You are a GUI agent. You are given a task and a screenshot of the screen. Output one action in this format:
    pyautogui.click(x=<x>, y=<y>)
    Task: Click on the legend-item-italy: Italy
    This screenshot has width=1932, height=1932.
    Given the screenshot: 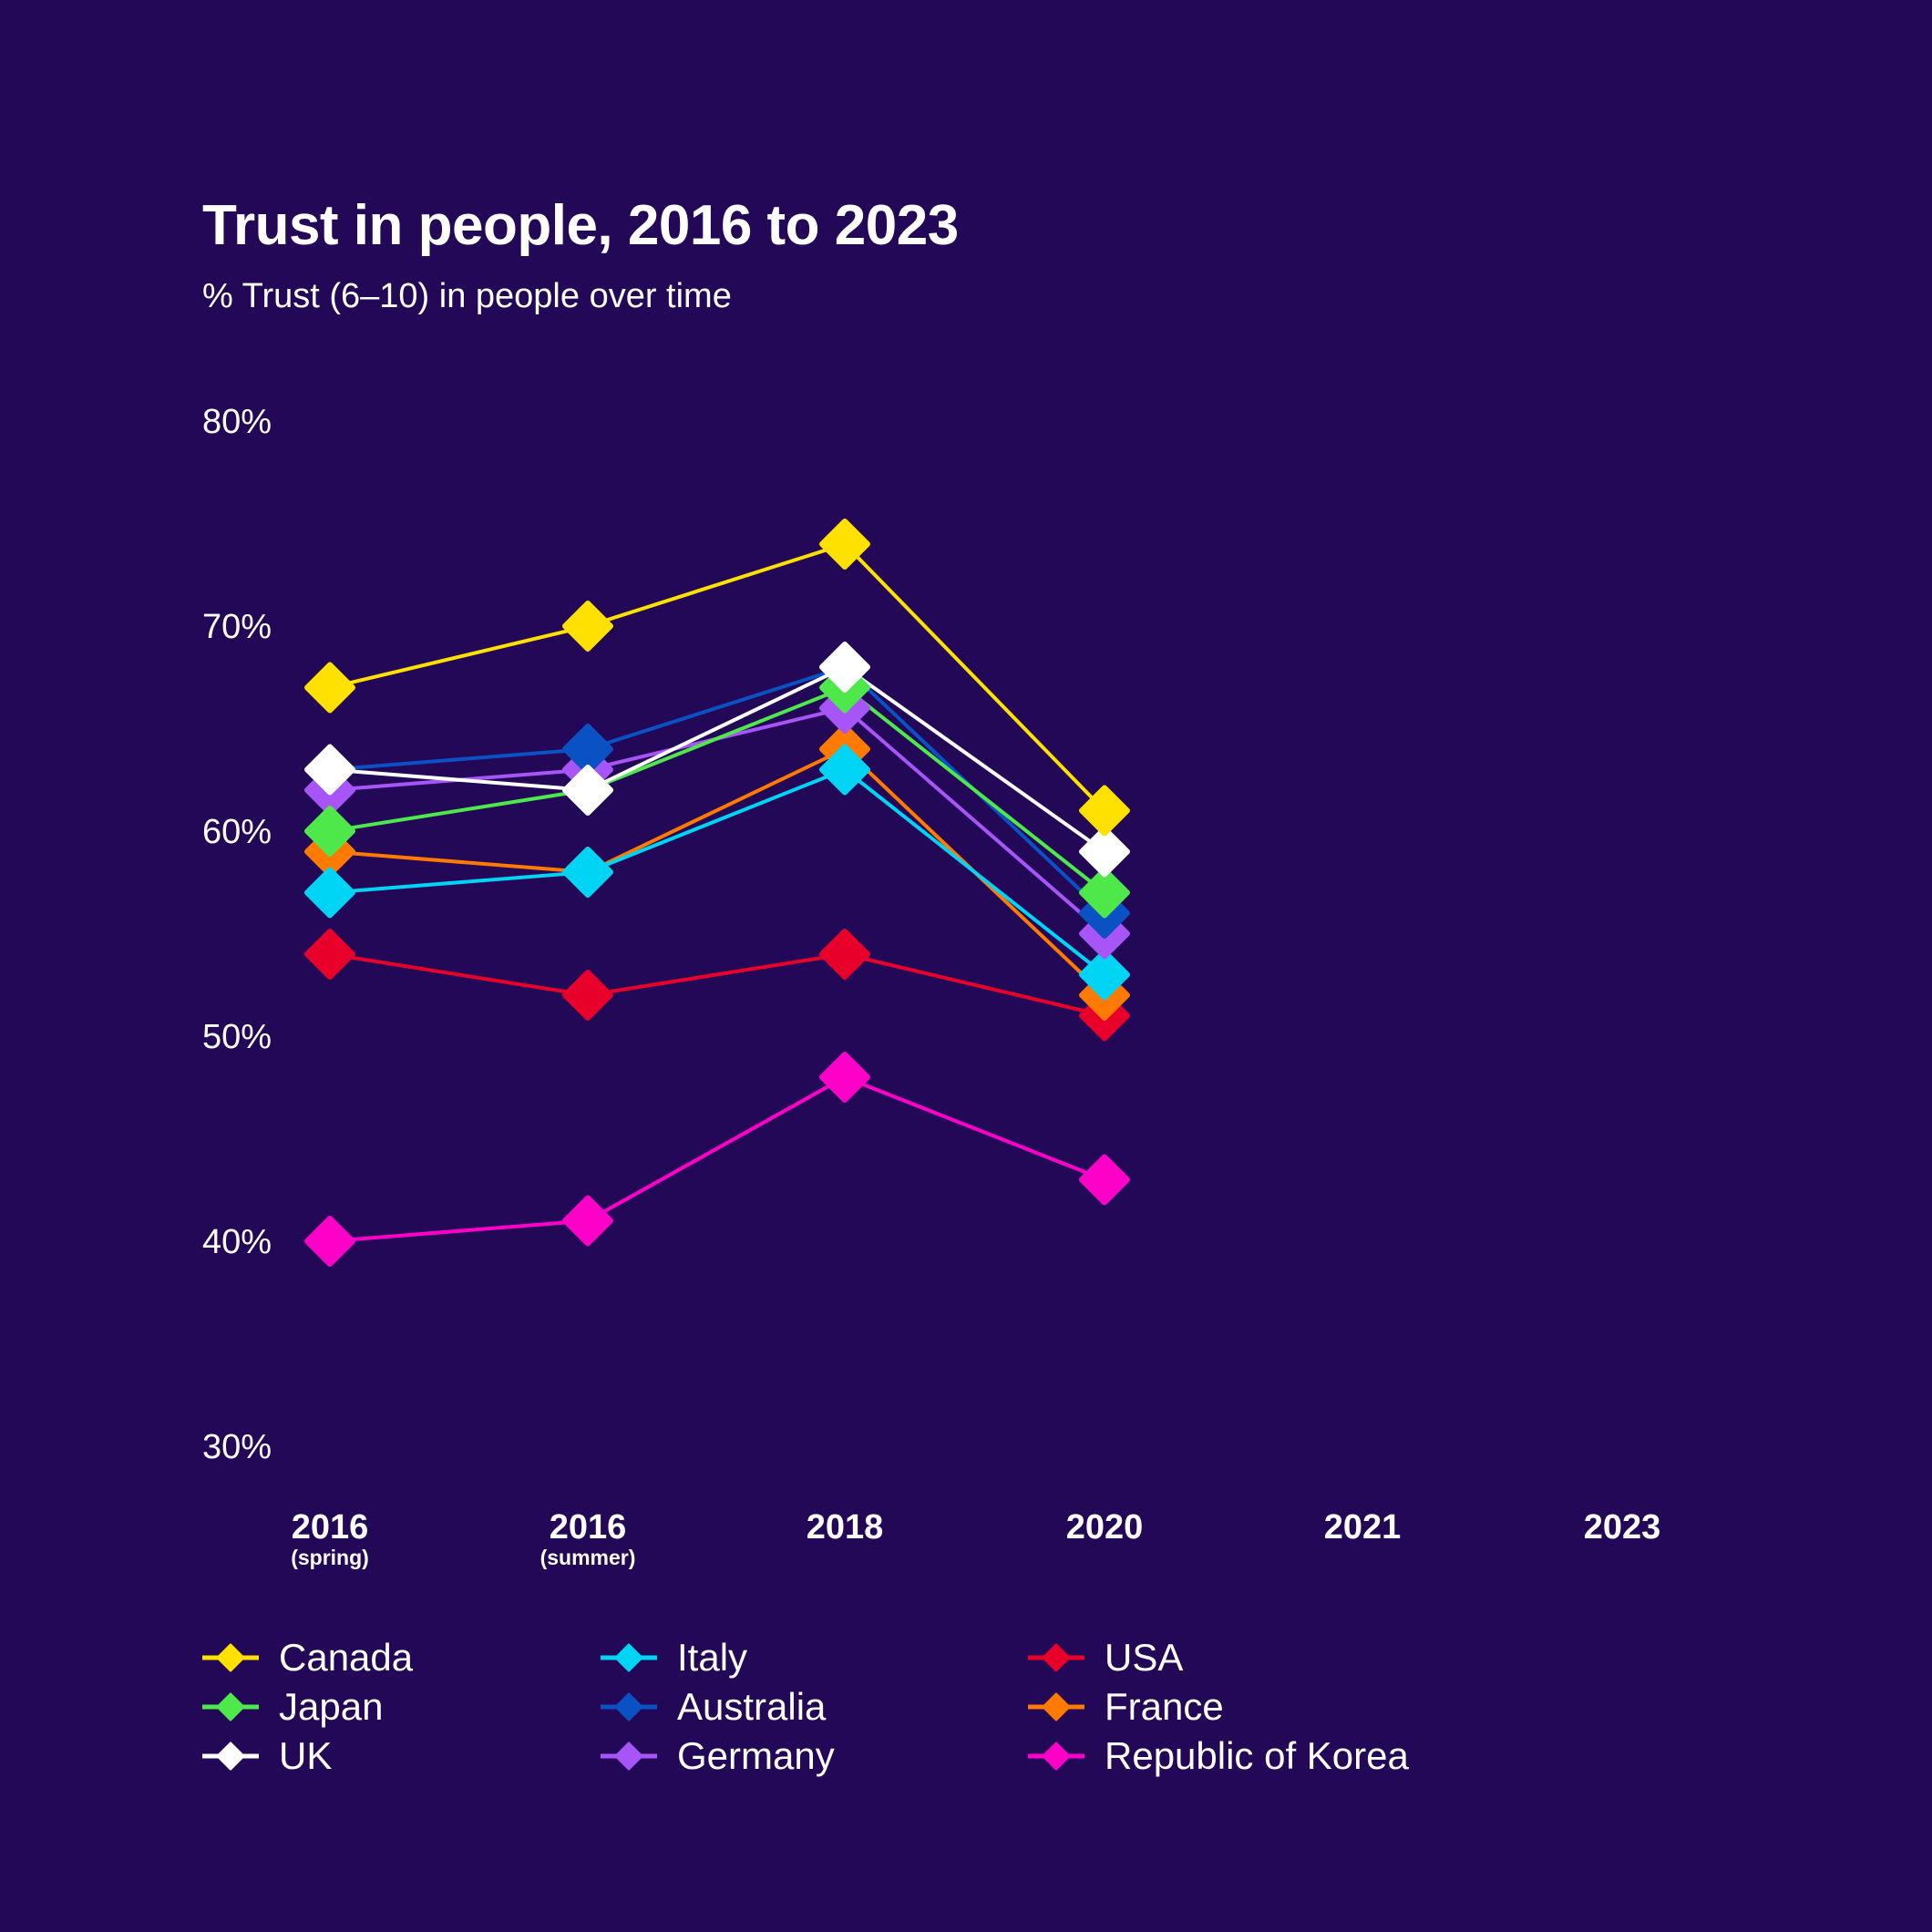 What is the action you would take?
    pyautogui.click(x=674, y=1657)
    